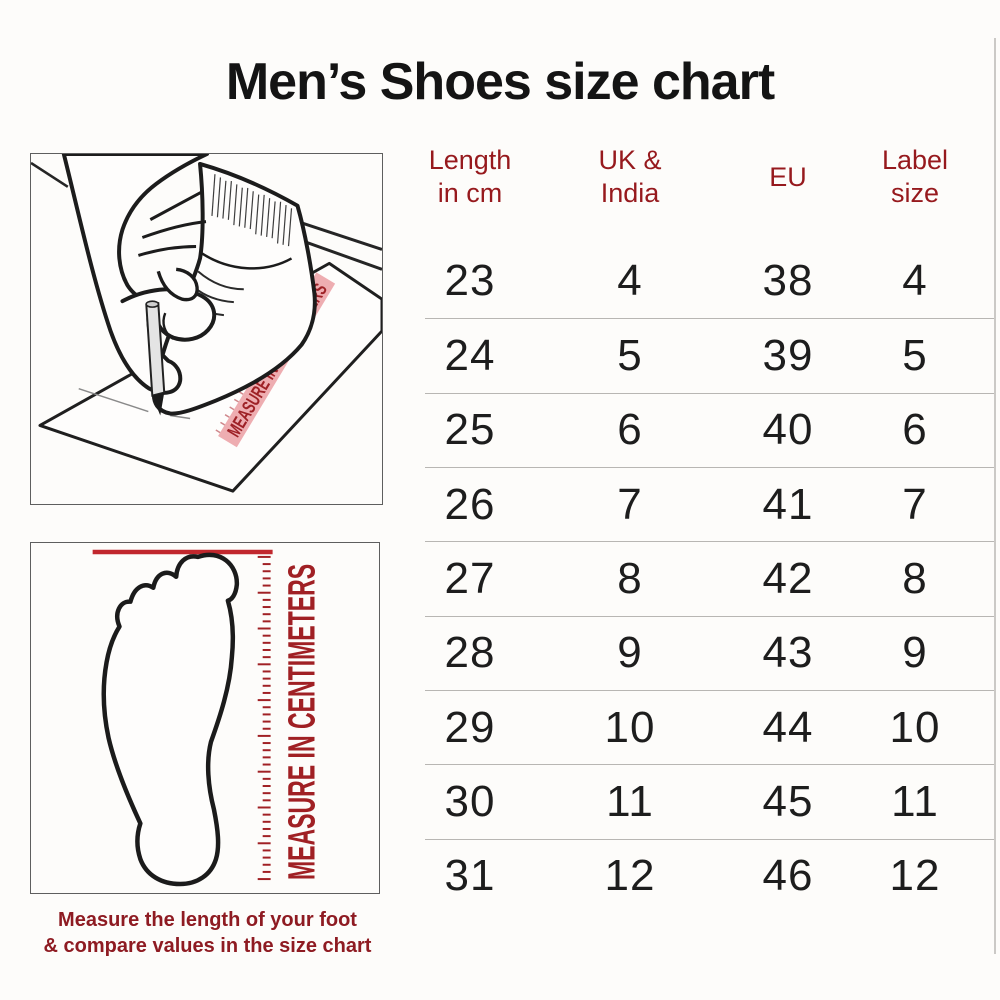  Describe the element at coordinates (710, 429) in the screenshot. I see `table-row: 25 6 40 6` at that location.